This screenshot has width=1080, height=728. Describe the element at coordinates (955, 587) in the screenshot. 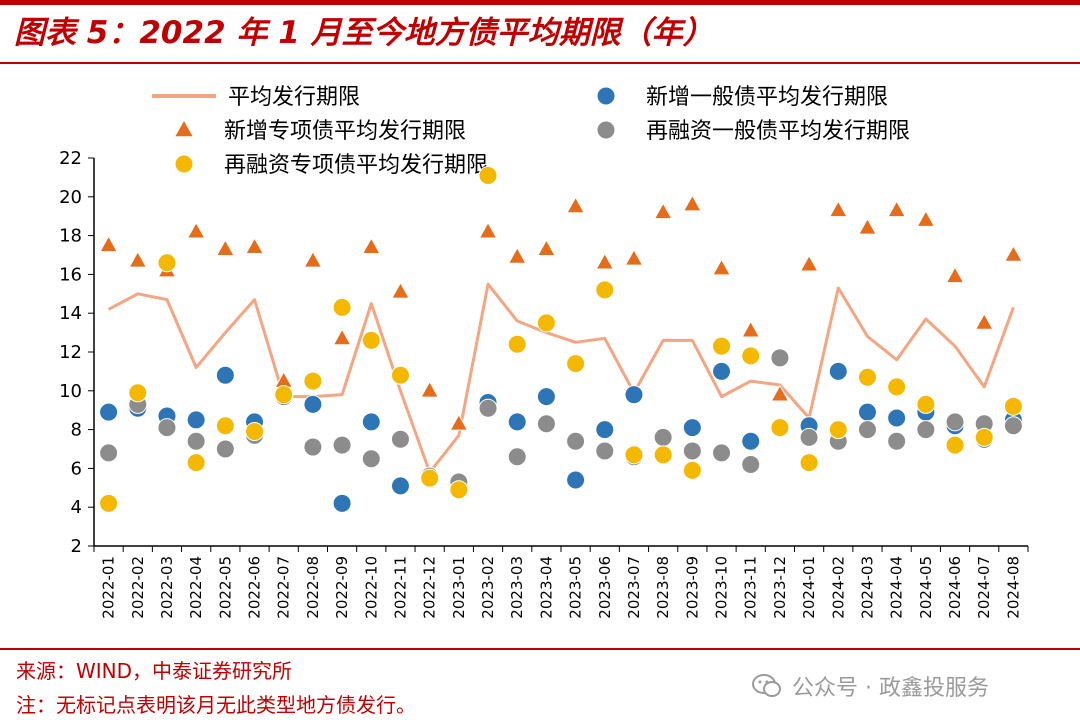

I see `x-tick-label: 2024-06` at that location.